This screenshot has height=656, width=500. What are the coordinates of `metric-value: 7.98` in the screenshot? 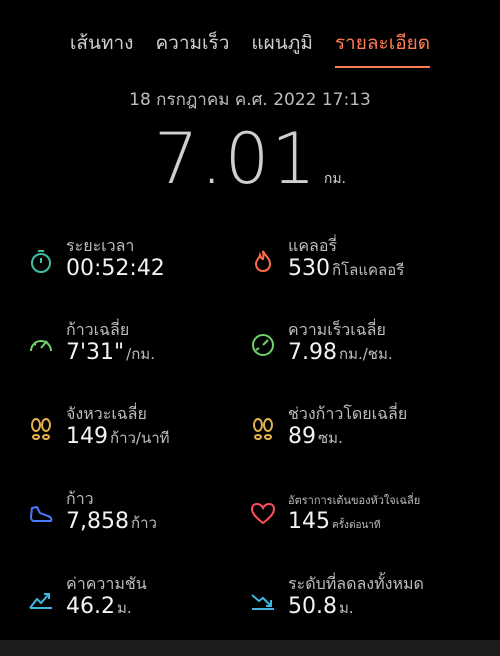 It's located at (312, 352).